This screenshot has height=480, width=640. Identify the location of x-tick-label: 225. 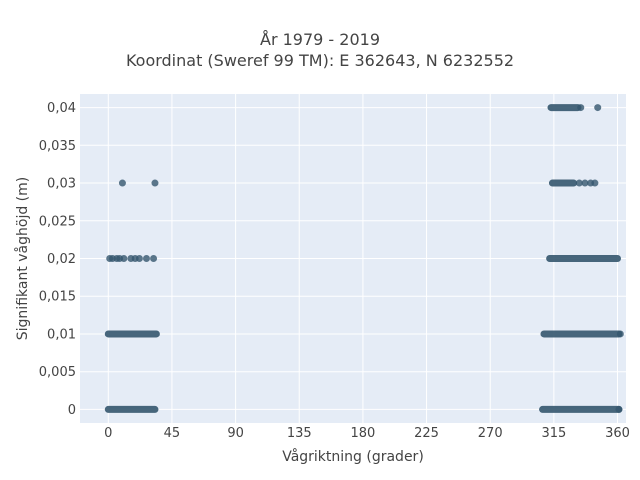
(426, 433).